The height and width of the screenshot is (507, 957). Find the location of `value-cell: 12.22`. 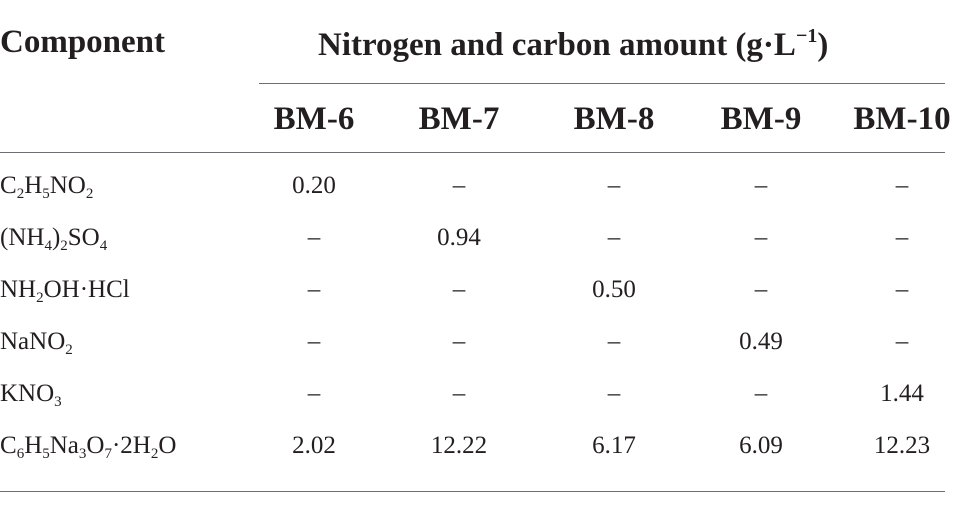

value-cell: 12.22 is located at coordinates (459, 445).